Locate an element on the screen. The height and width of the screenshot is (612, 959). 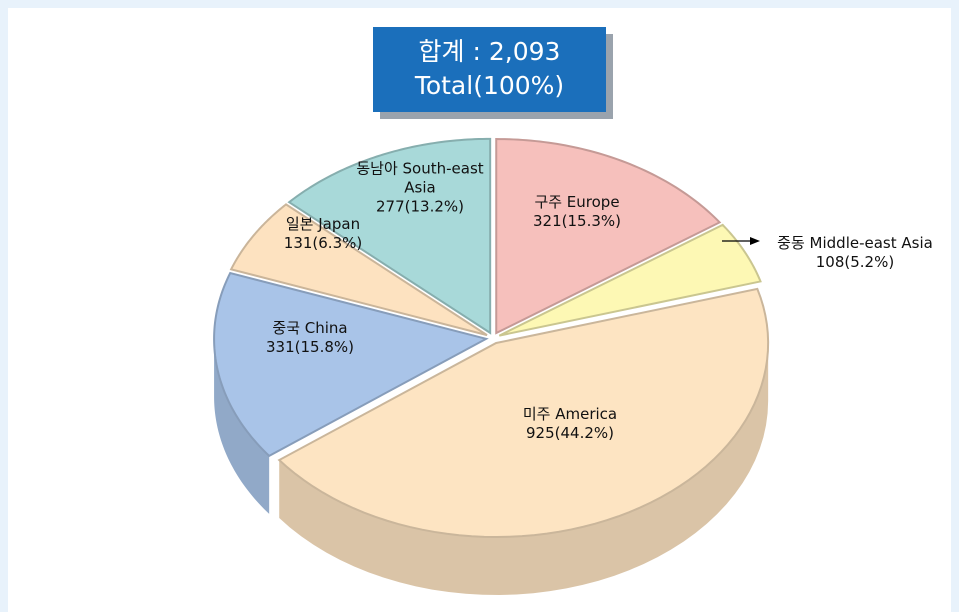
slice-label: 구주 Europe 321(15.3%) is located at coordinates (577, 212).